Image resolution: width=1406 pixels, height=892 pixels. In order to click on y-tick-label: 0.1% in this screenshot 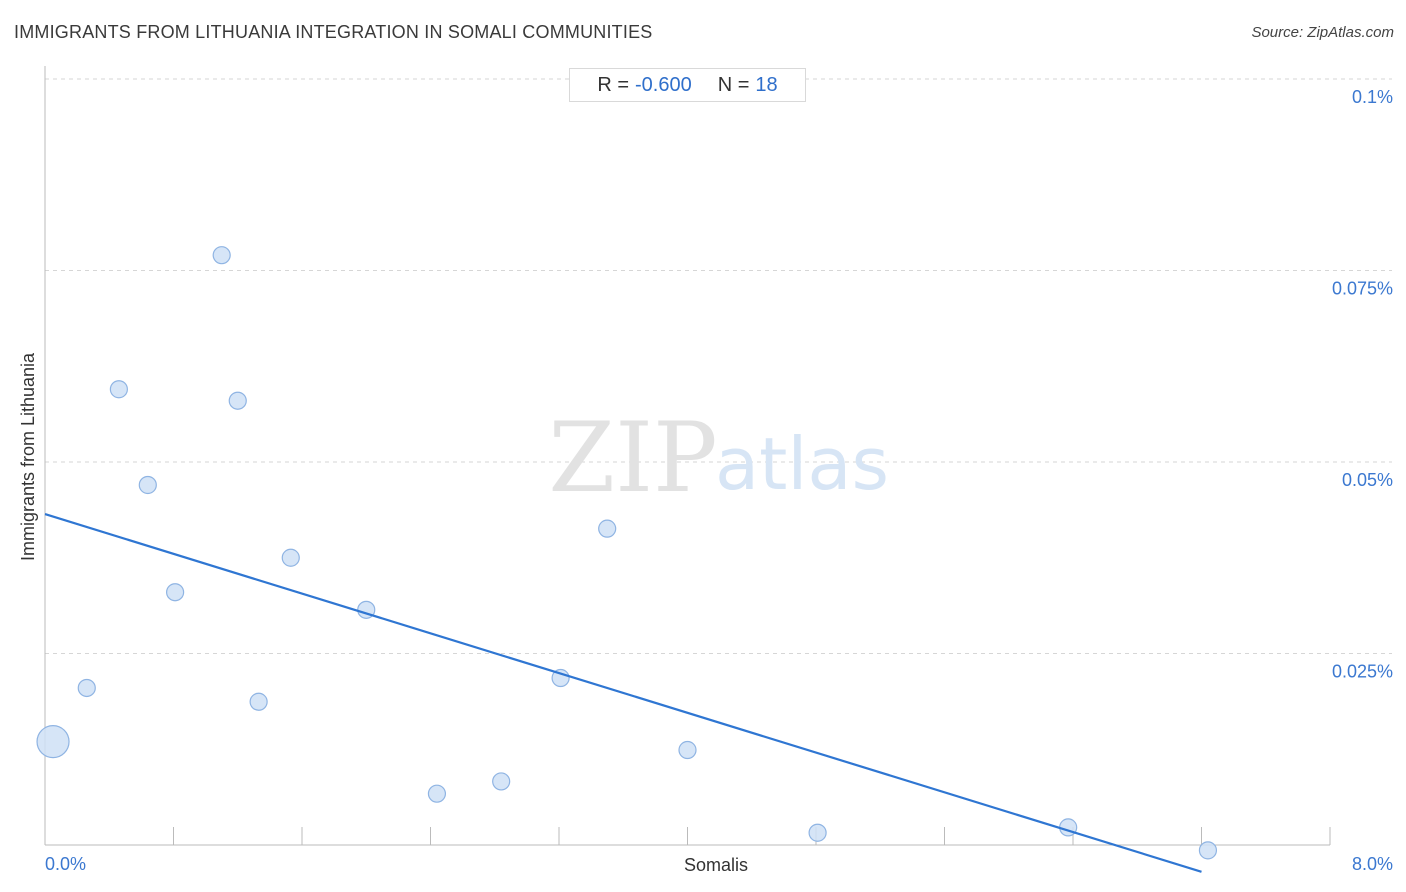, I will do `click(1372, 97)`.